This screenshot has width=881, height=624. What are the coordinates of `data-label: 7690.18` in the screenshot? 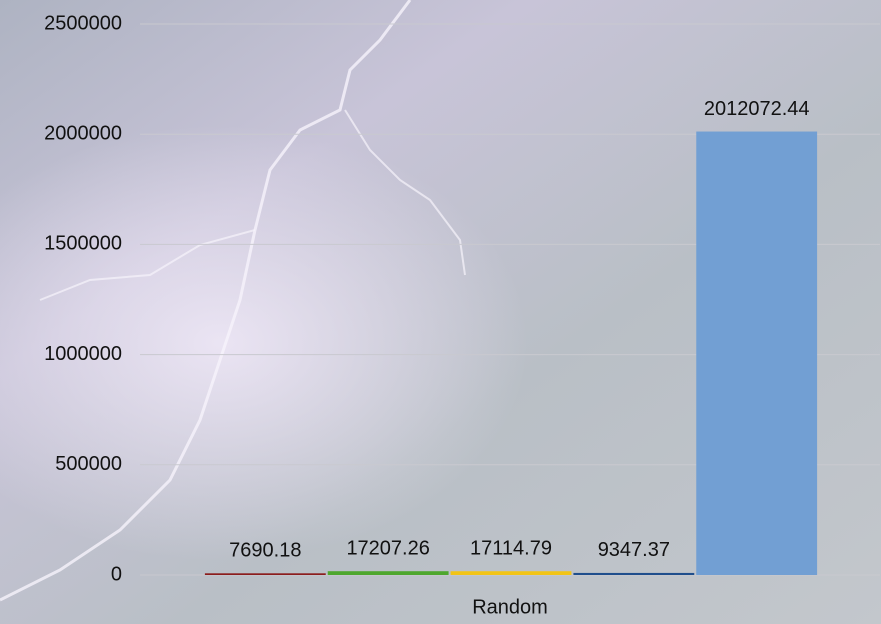 It's located at (265, 551).